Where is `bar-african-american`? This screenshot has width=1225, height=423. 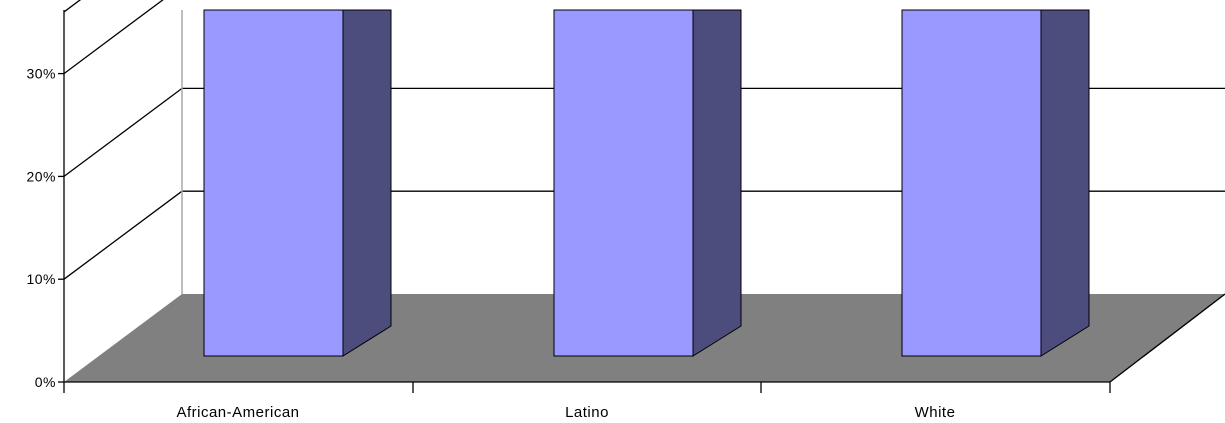
bar-african-american is located at coordinates (297, 183).